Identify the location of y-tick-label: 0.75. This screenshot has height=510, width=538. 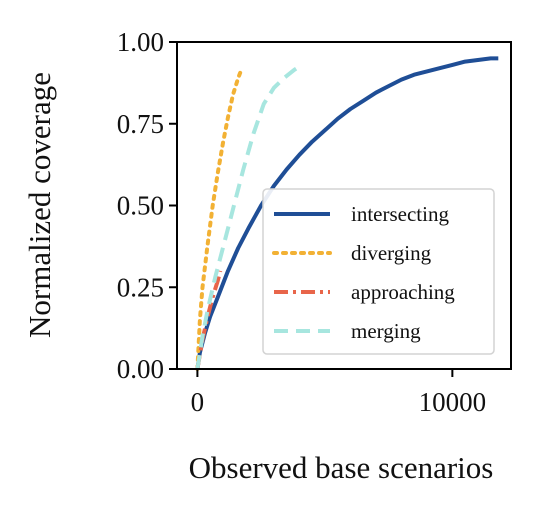
(140, 124).